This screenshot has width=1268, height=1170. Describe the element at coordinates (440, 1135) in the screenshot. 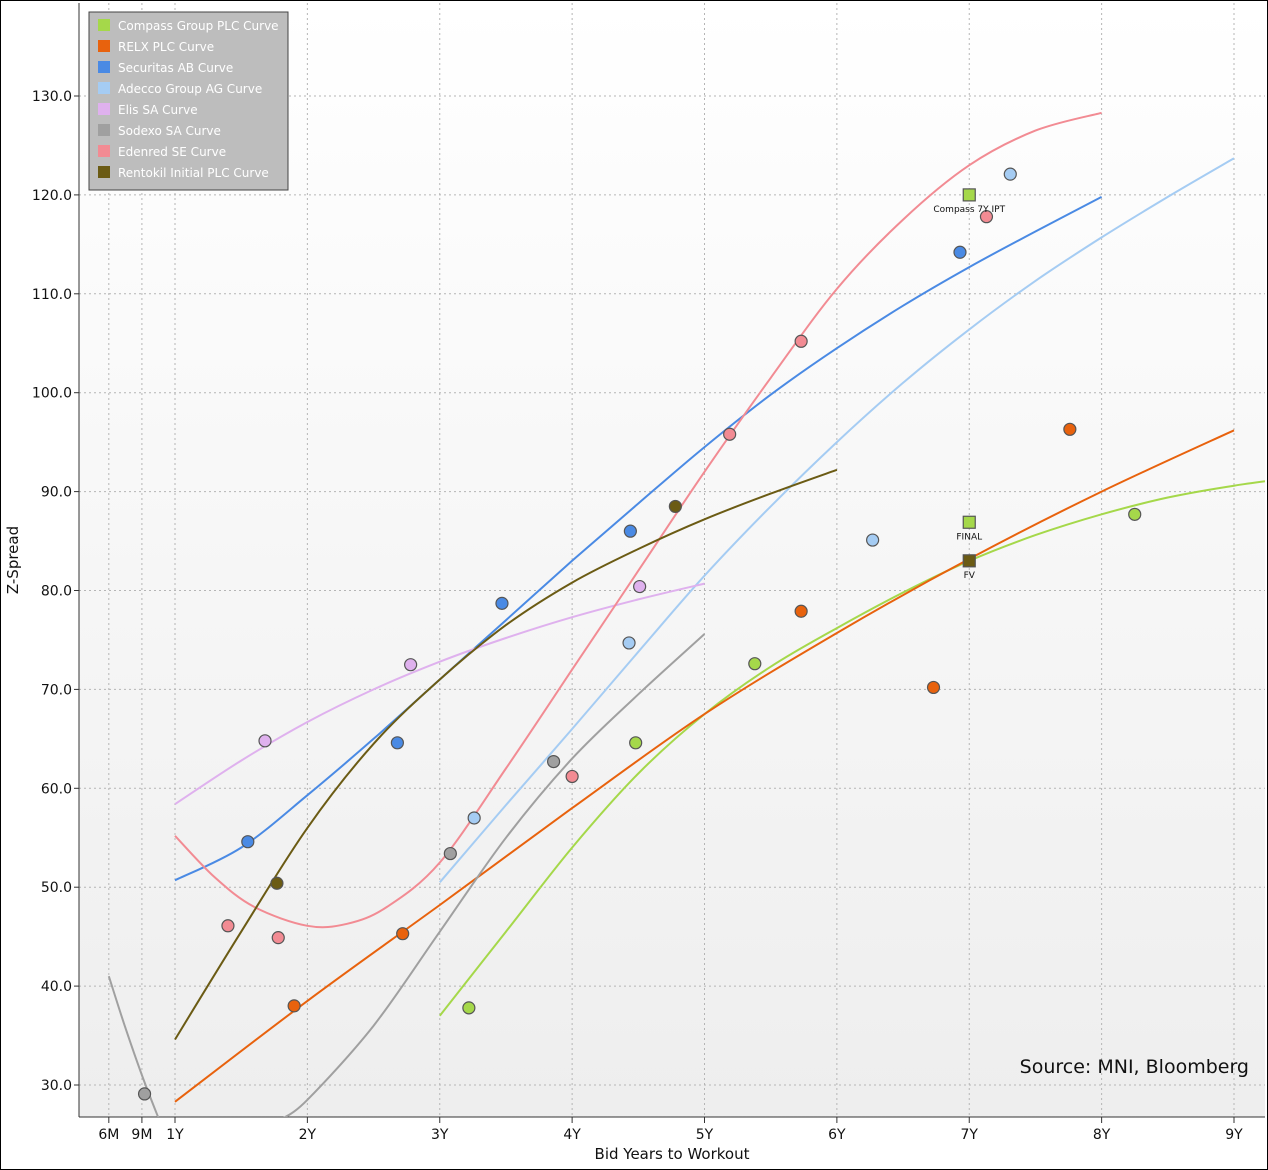

I see `x-tick-label: 3Y` at that location.